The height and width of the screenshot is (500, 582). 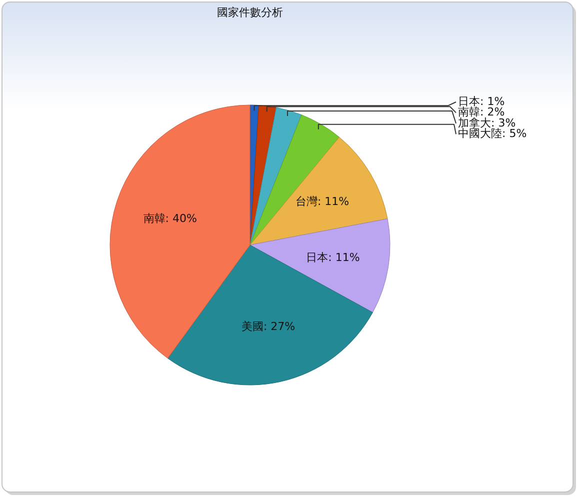 What do you see at coordinates (250, 13) in the screenshot?
I see `title: 國家件數分析` at bounding box center [250, 13].